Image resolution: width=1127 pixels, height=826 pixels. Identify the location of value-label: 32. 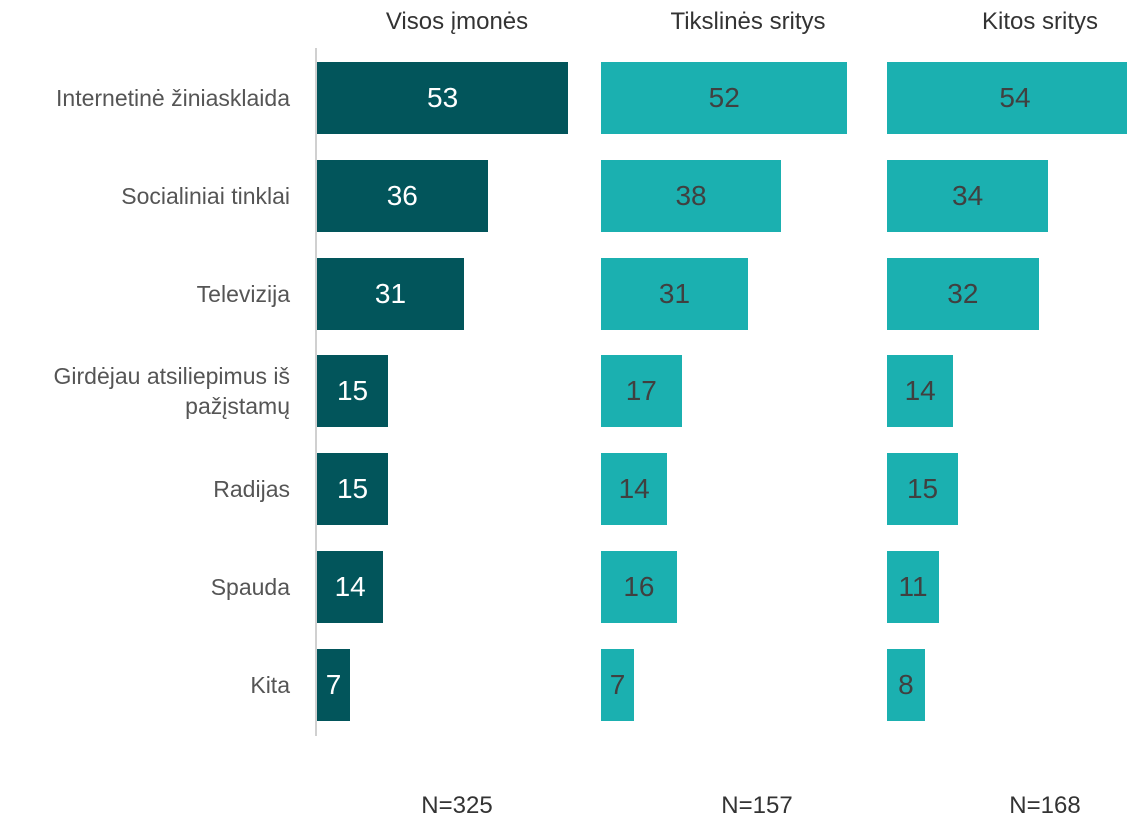
(963, 293).